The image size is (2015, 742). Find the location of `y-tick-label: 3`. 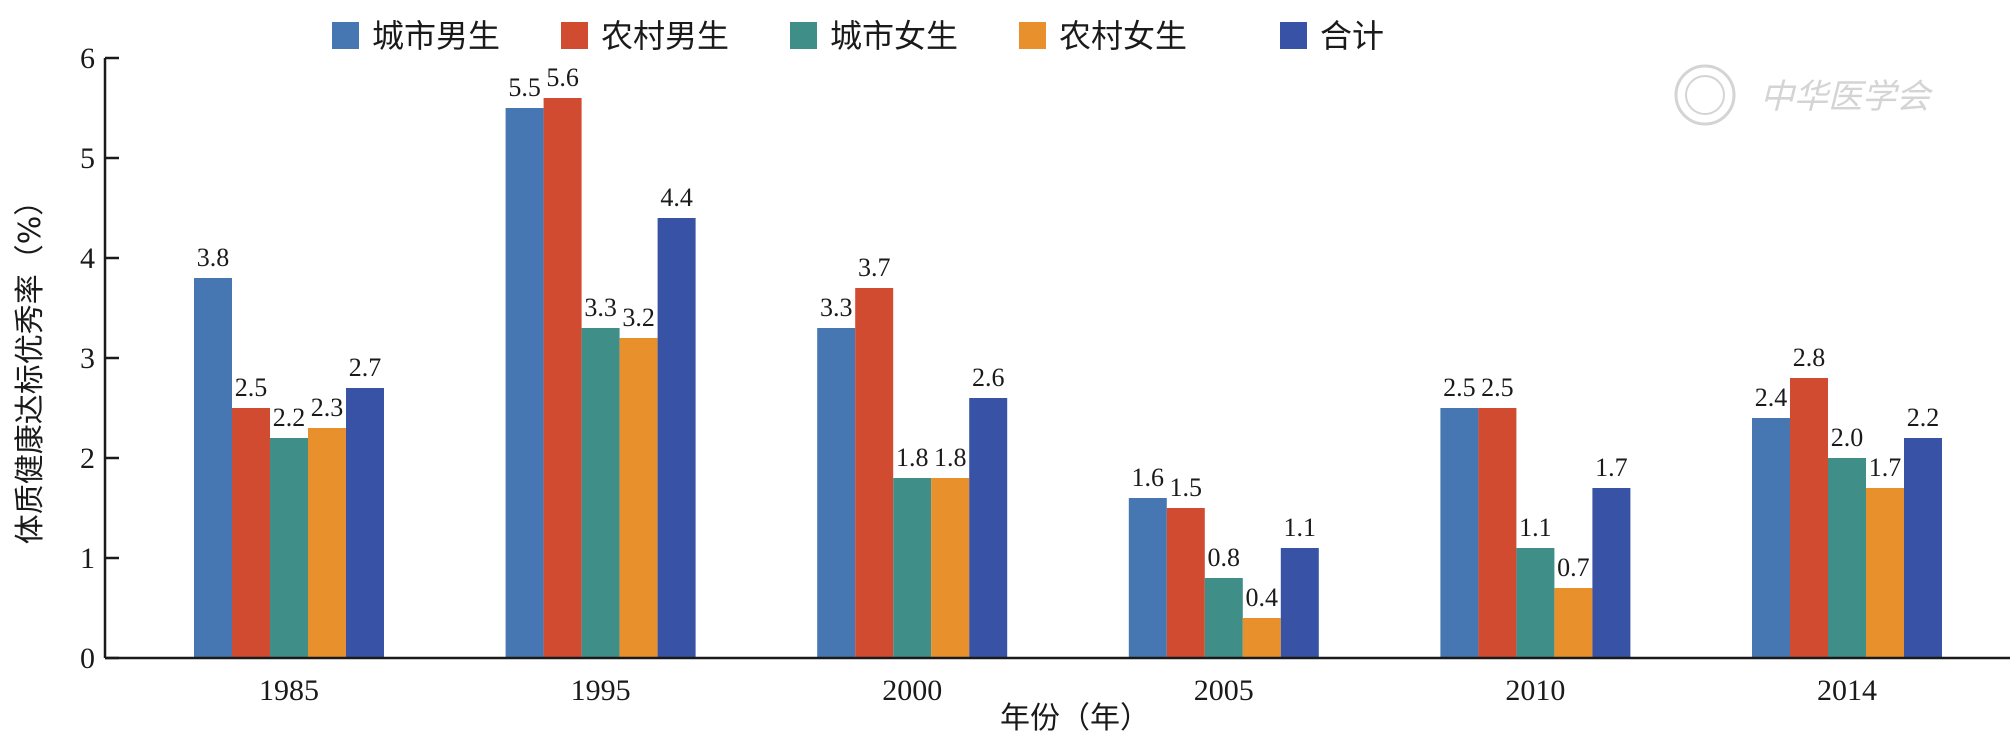

y-tick-label: 3 is located at coordinates (87, 358).